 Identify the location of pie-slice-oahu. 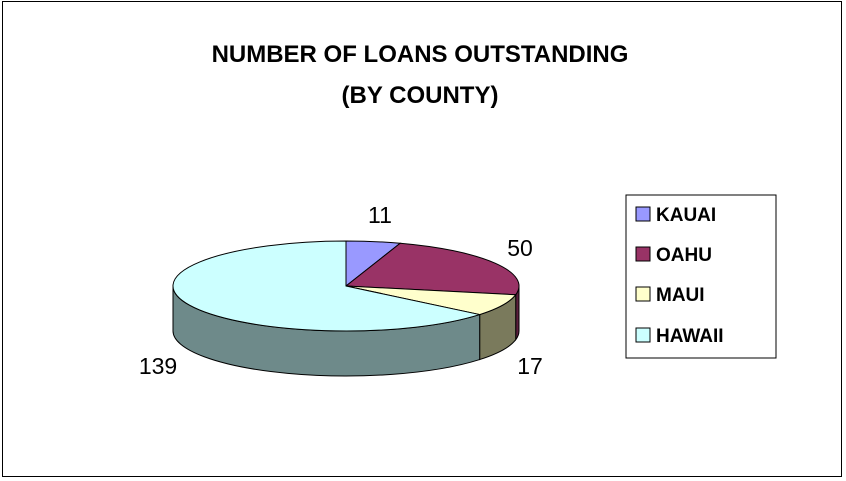
(432, 269).